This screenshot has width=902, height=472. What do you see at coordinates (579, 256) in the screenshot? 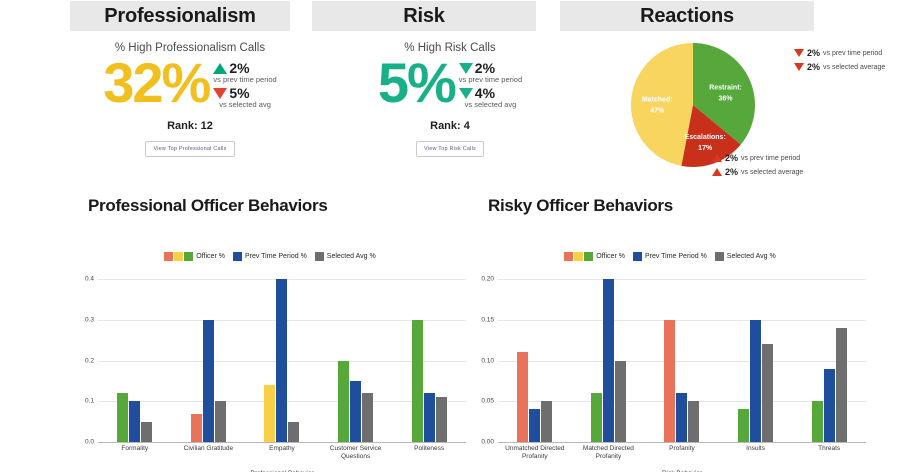
I see `legend-swatch-officer-icon` at bounding box center [579, 256].